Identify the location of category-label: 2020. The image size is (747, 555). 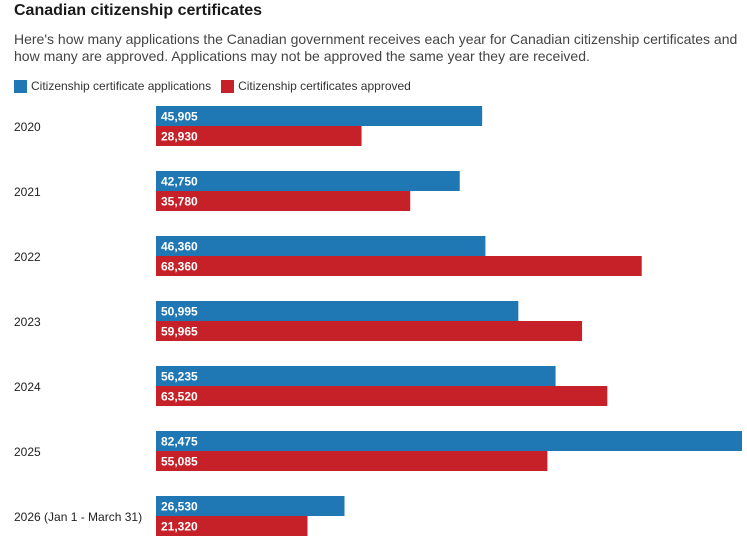
(27, 127).